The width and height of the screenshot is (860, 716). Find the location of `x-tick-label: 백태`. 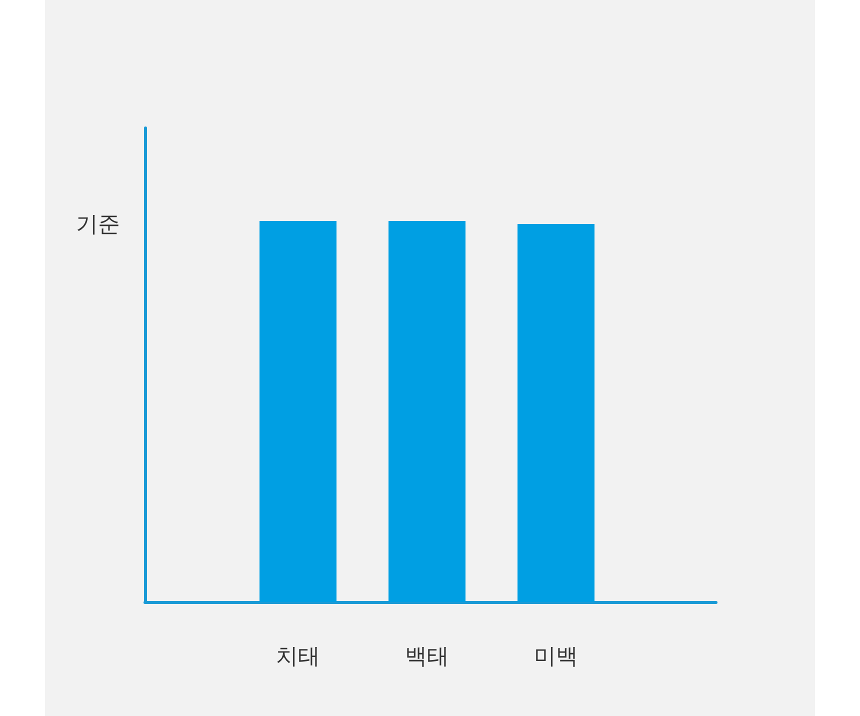

x-tick-label: 백태 is located at coordinates (427, 657).